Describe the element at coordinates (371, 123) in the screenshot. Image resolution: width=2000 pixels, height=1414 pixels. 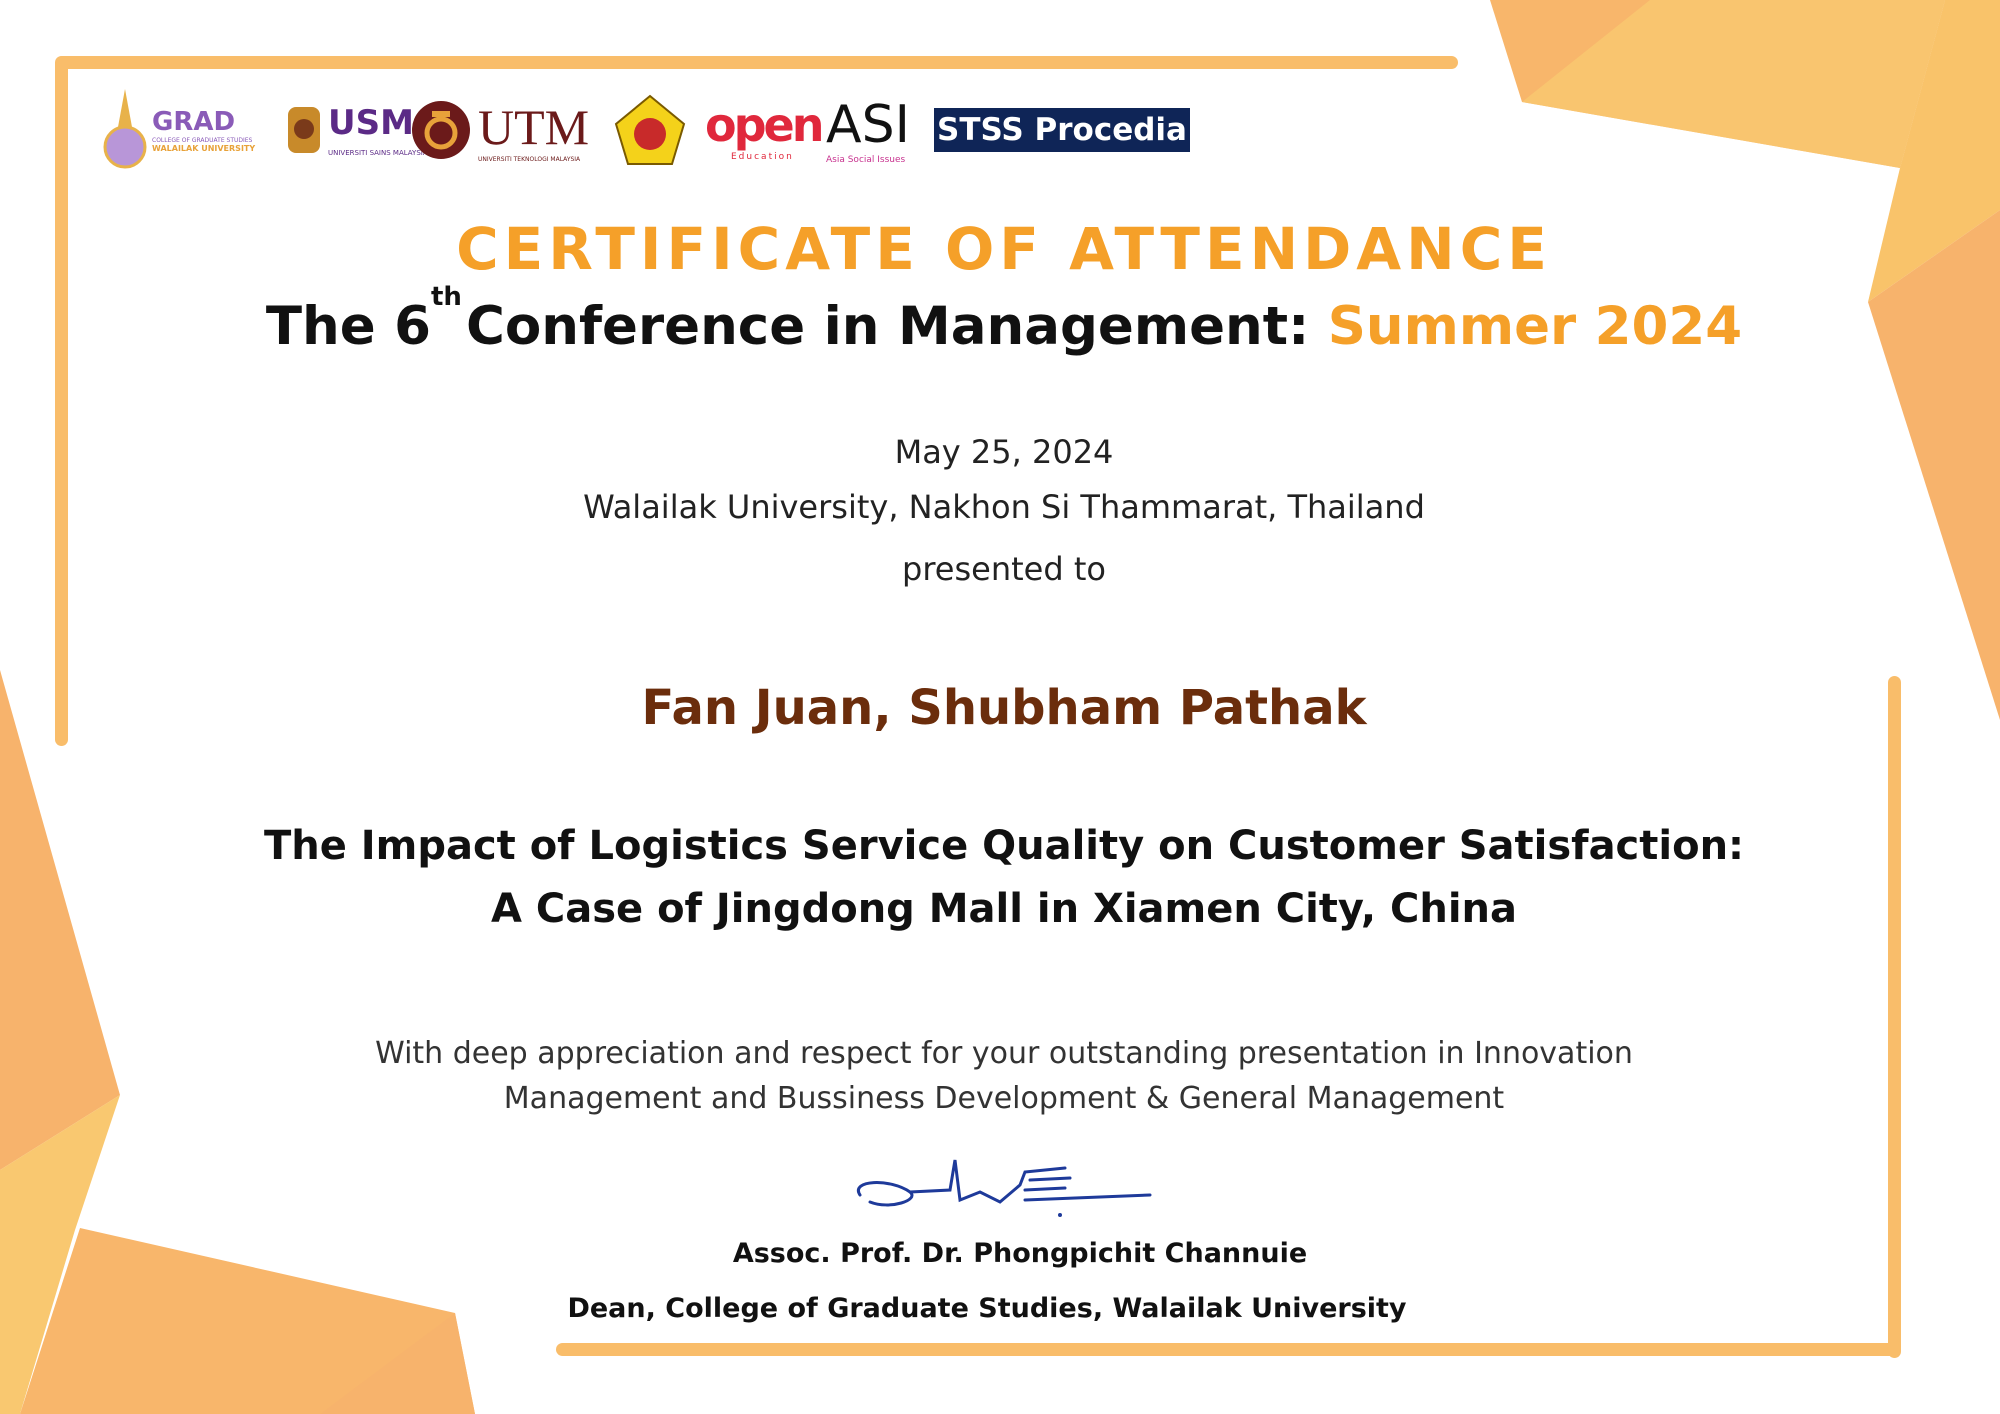
I see `usm-logo-text: USM` at that location.